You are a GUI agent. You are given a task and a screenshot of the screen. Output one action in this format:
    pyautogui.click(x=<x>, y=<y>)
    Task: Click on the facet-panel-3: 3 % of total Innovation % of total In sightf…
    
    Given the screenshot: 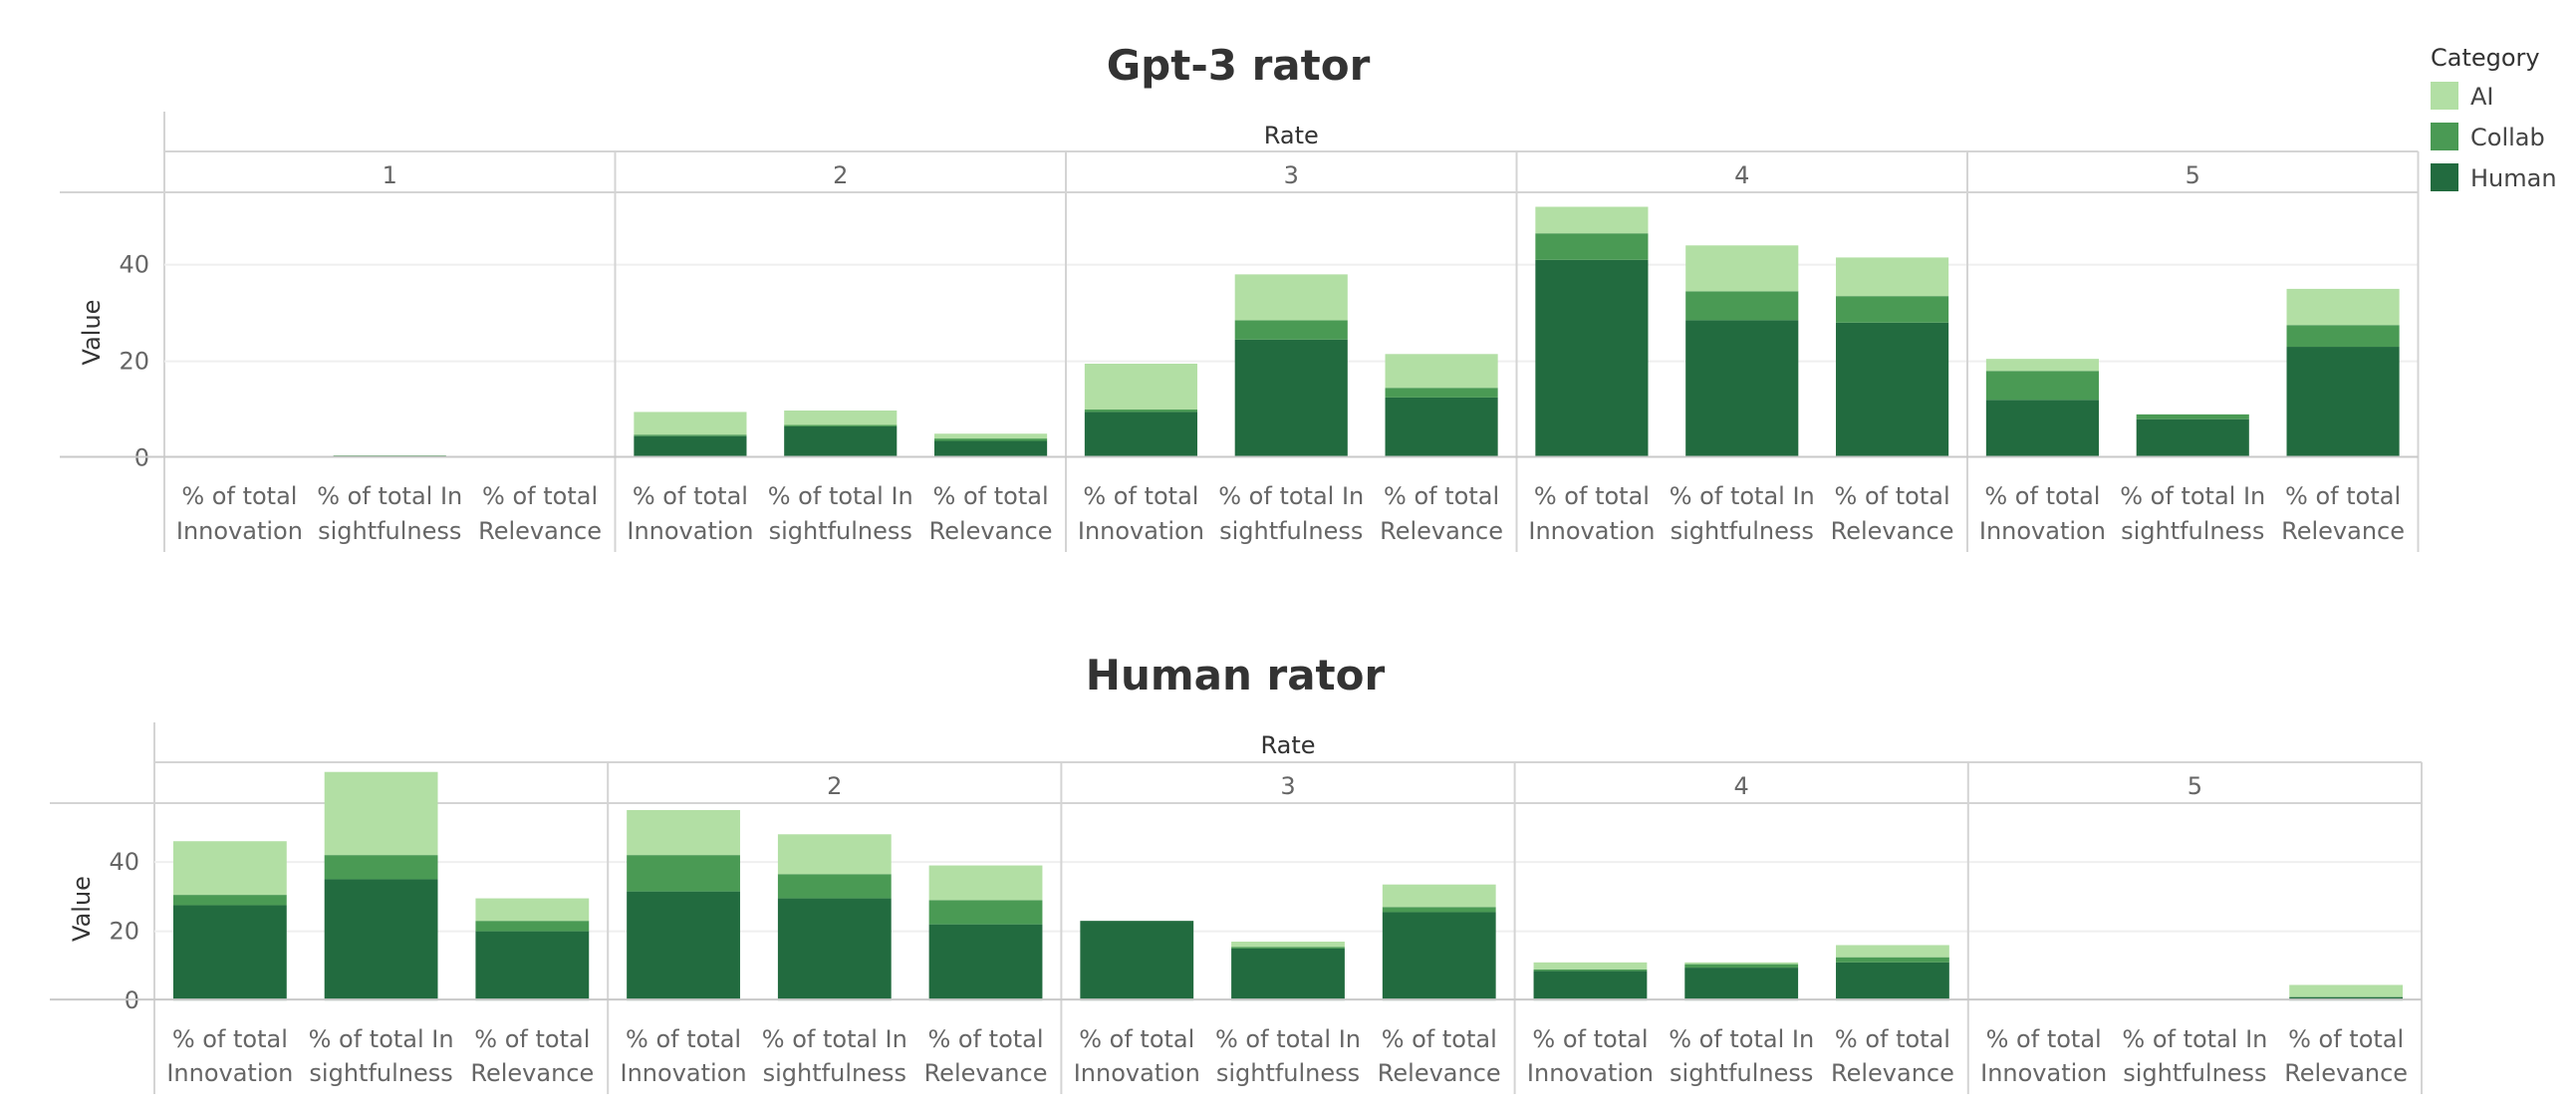 What is the action you would take?
    pyautogui.click(x=1295, y=928)
    